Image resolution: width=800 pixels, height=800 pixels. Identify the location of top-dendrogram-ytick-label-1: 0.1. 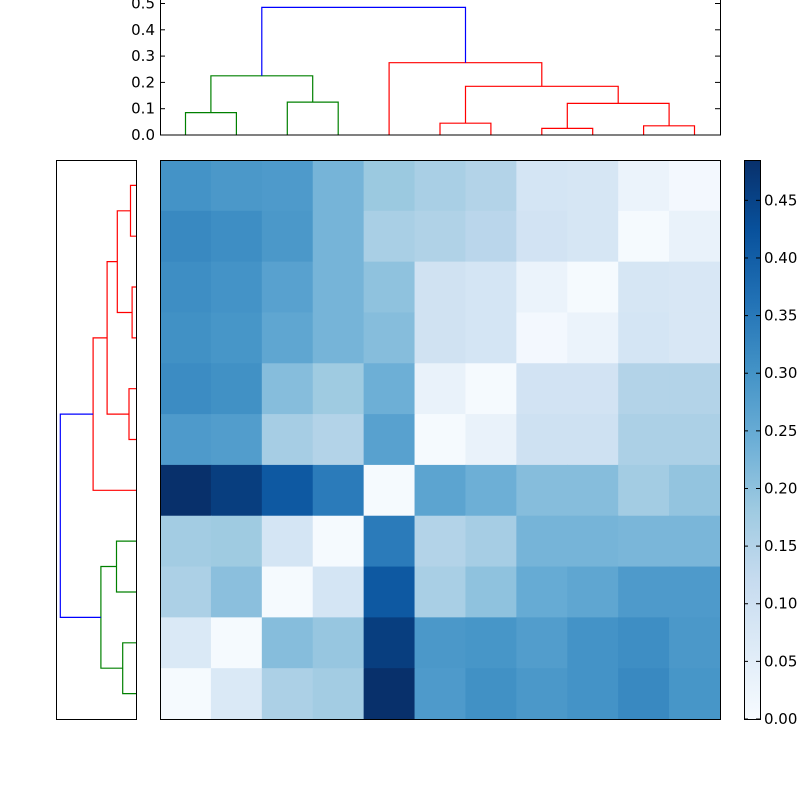
(143, 109).